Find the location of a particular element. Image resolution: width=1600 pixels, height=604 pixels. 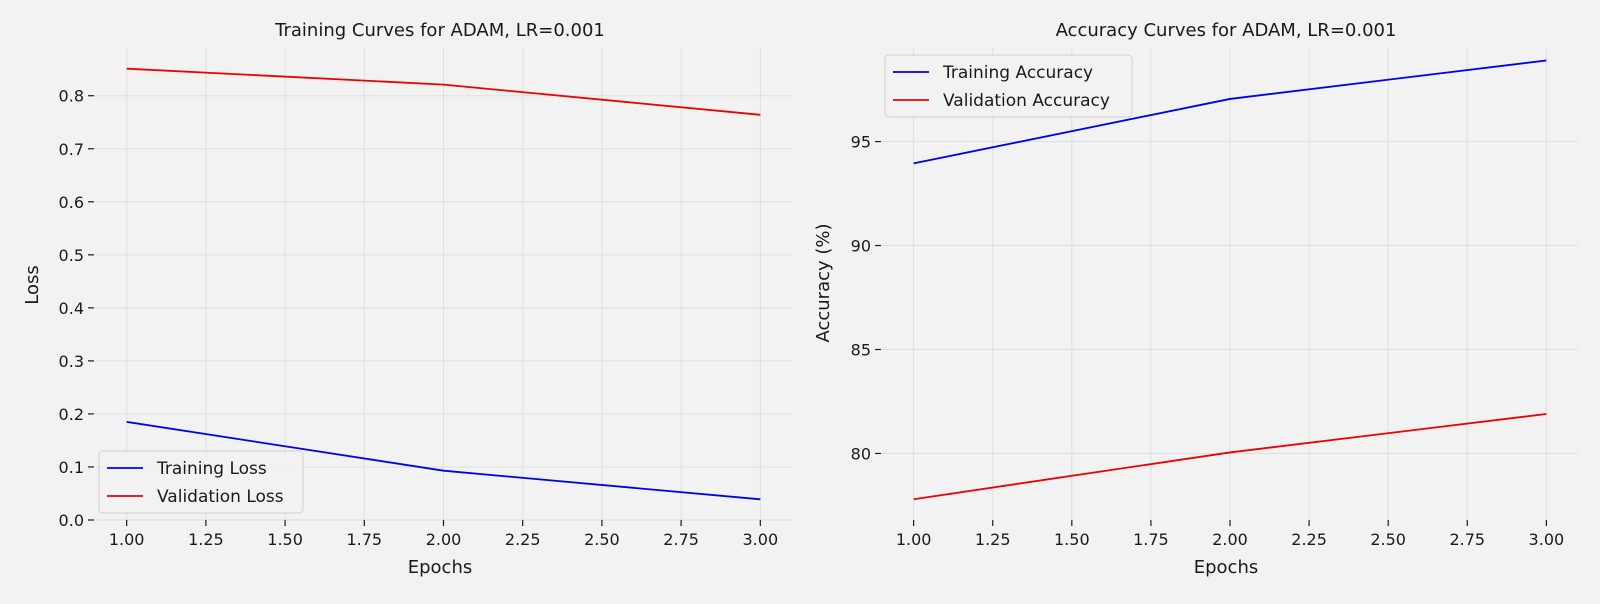

y-axis-label: Loss is located at coordinates (32, 284).